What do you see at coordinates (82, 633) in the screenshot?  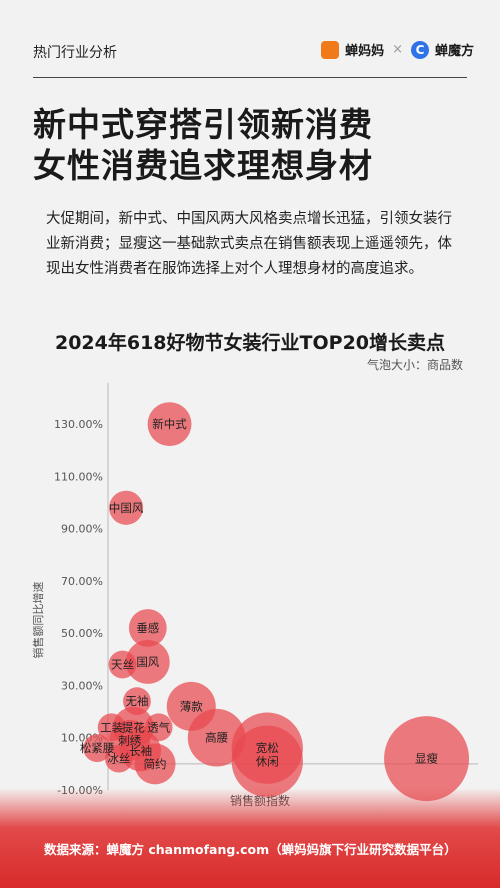 I see `y-tick-label: 50.00%` at bounding box center [82, 633].